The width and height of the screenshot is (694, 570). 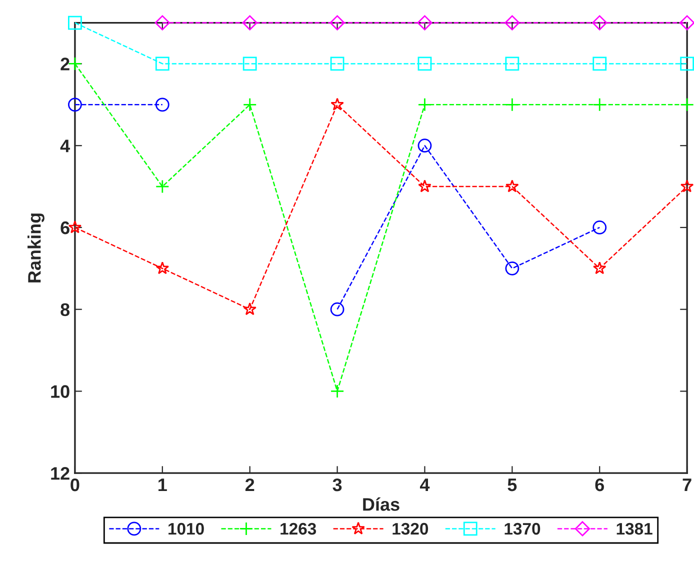 I want to click on legend-label: 1320, so click(x=410, y=528).